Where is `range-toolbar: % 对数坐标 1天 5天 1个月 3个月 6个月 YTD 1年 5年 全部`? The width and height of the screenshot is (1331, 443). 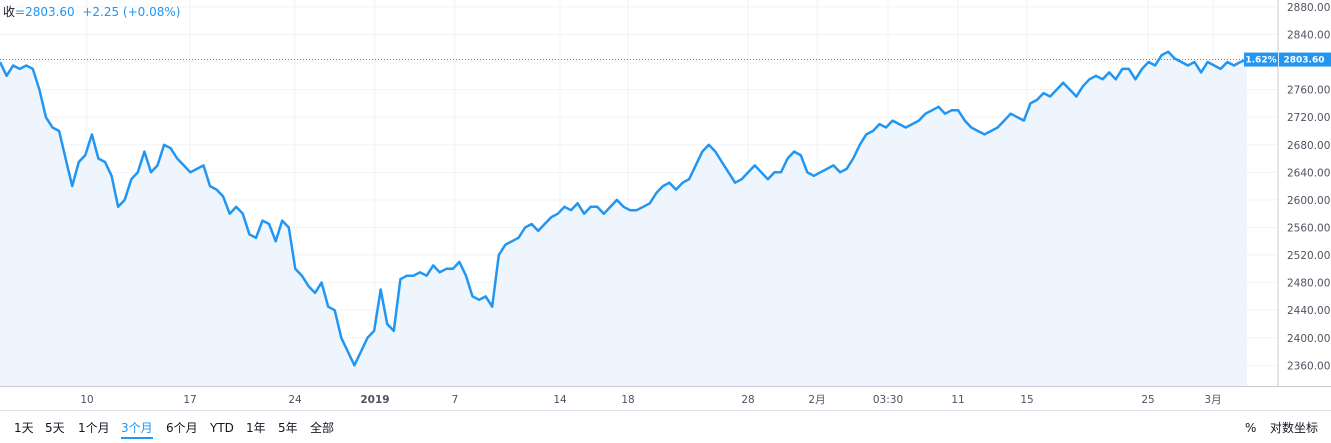 range-toolbar: % 对数坐标 1天 5天 1个月 3个月 6个月 YTD 1年 5年 全部 is located at coordinates (665, 426).